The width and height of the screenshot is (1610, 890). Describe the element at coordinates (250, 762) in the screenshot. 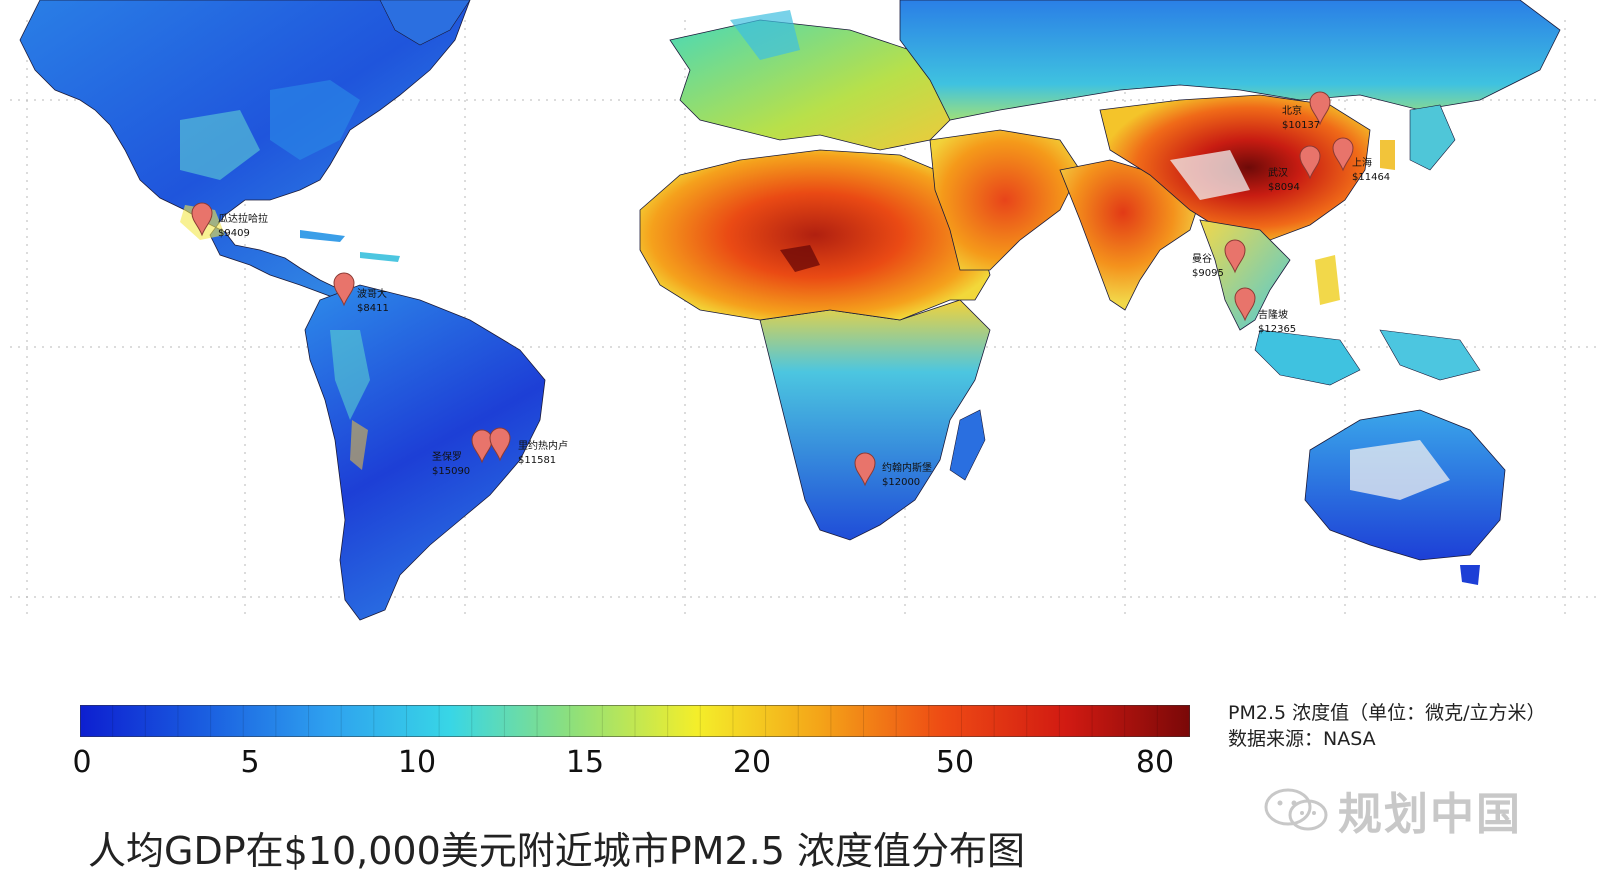

I see `colorbar-tick-label: 5` at that location.